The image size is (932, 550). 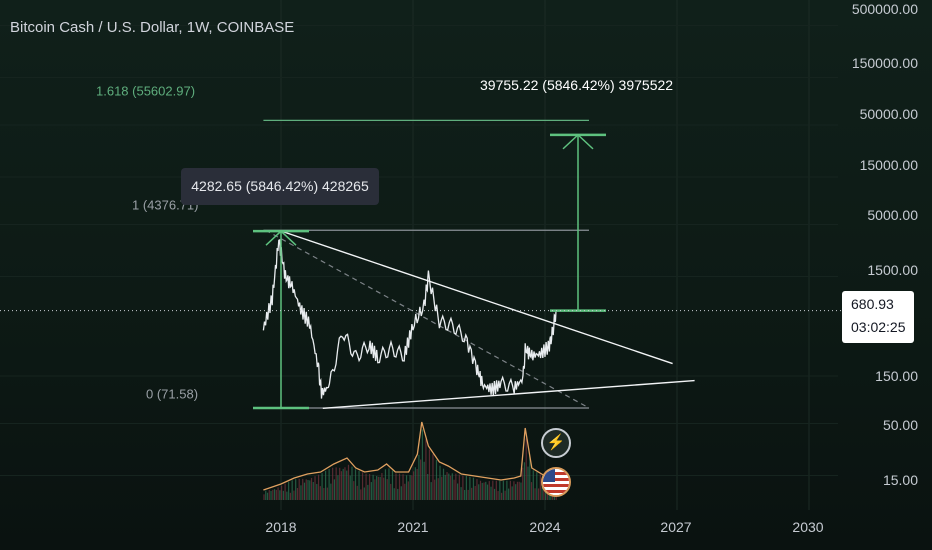 I want to click on last-price-tag: 680.93 03:02:25, so click(x=878, y=317).